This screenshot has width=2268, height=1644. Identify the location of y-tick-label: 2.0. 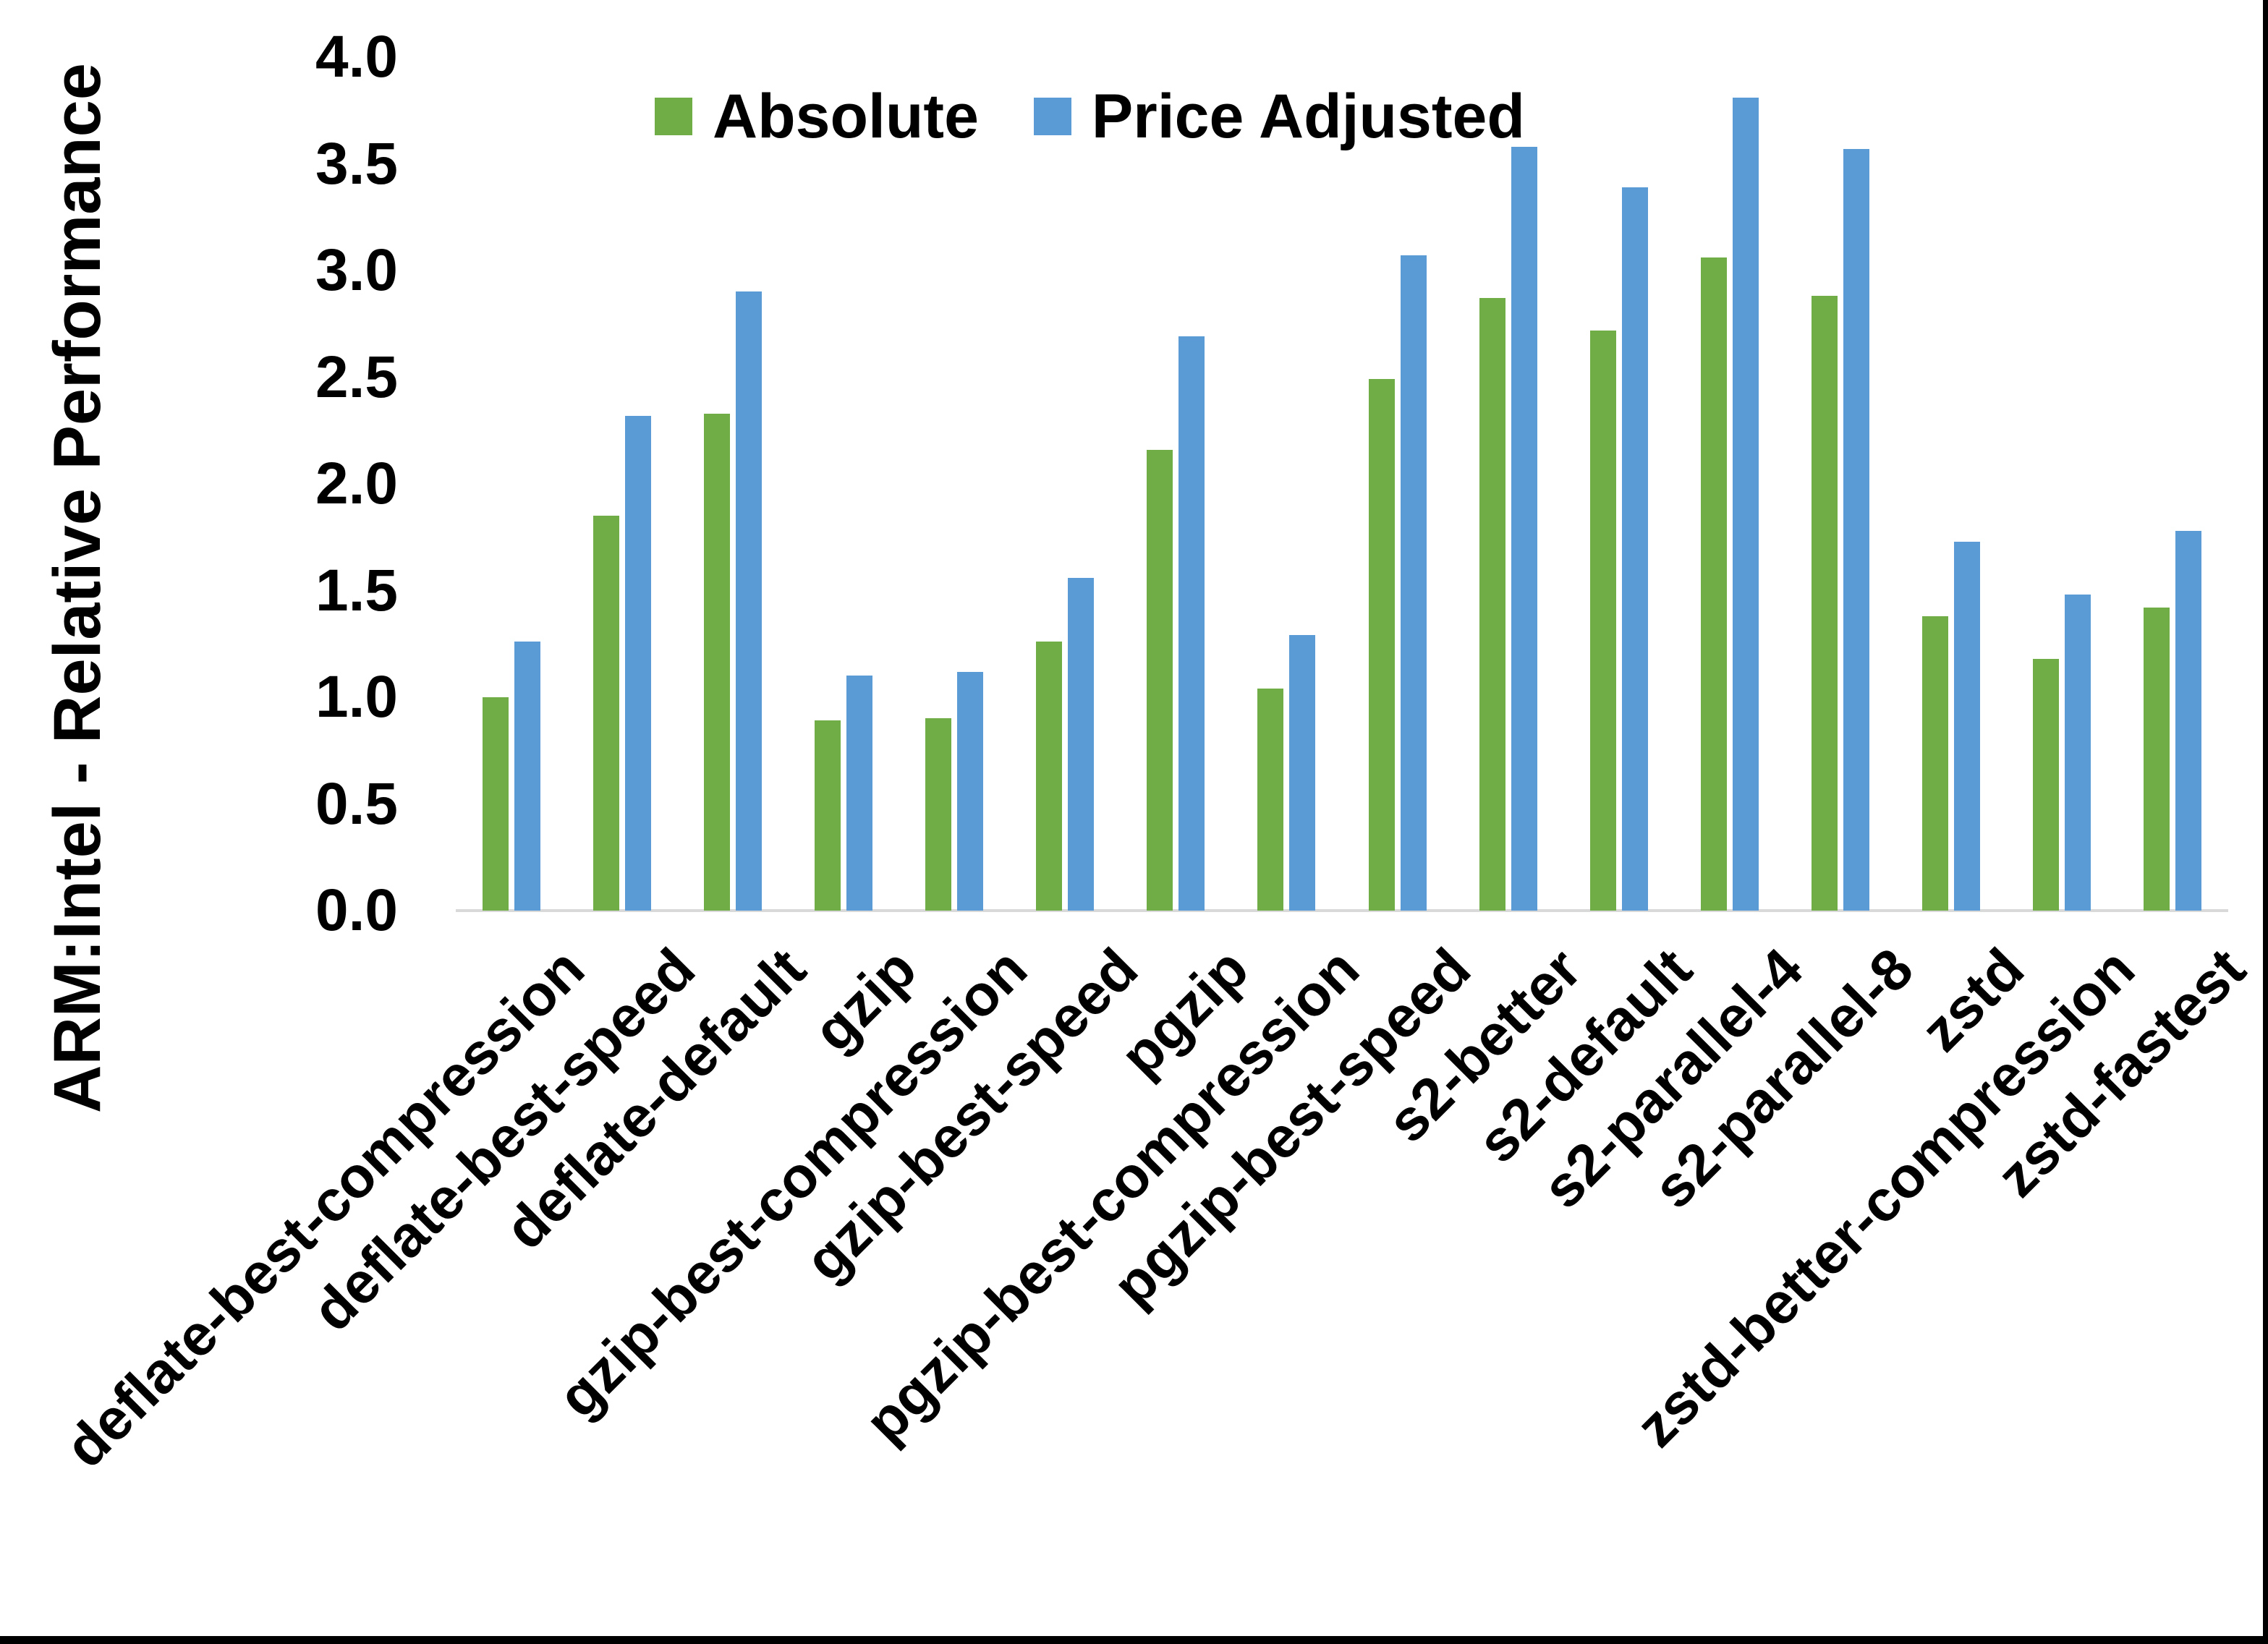
(356, 483).